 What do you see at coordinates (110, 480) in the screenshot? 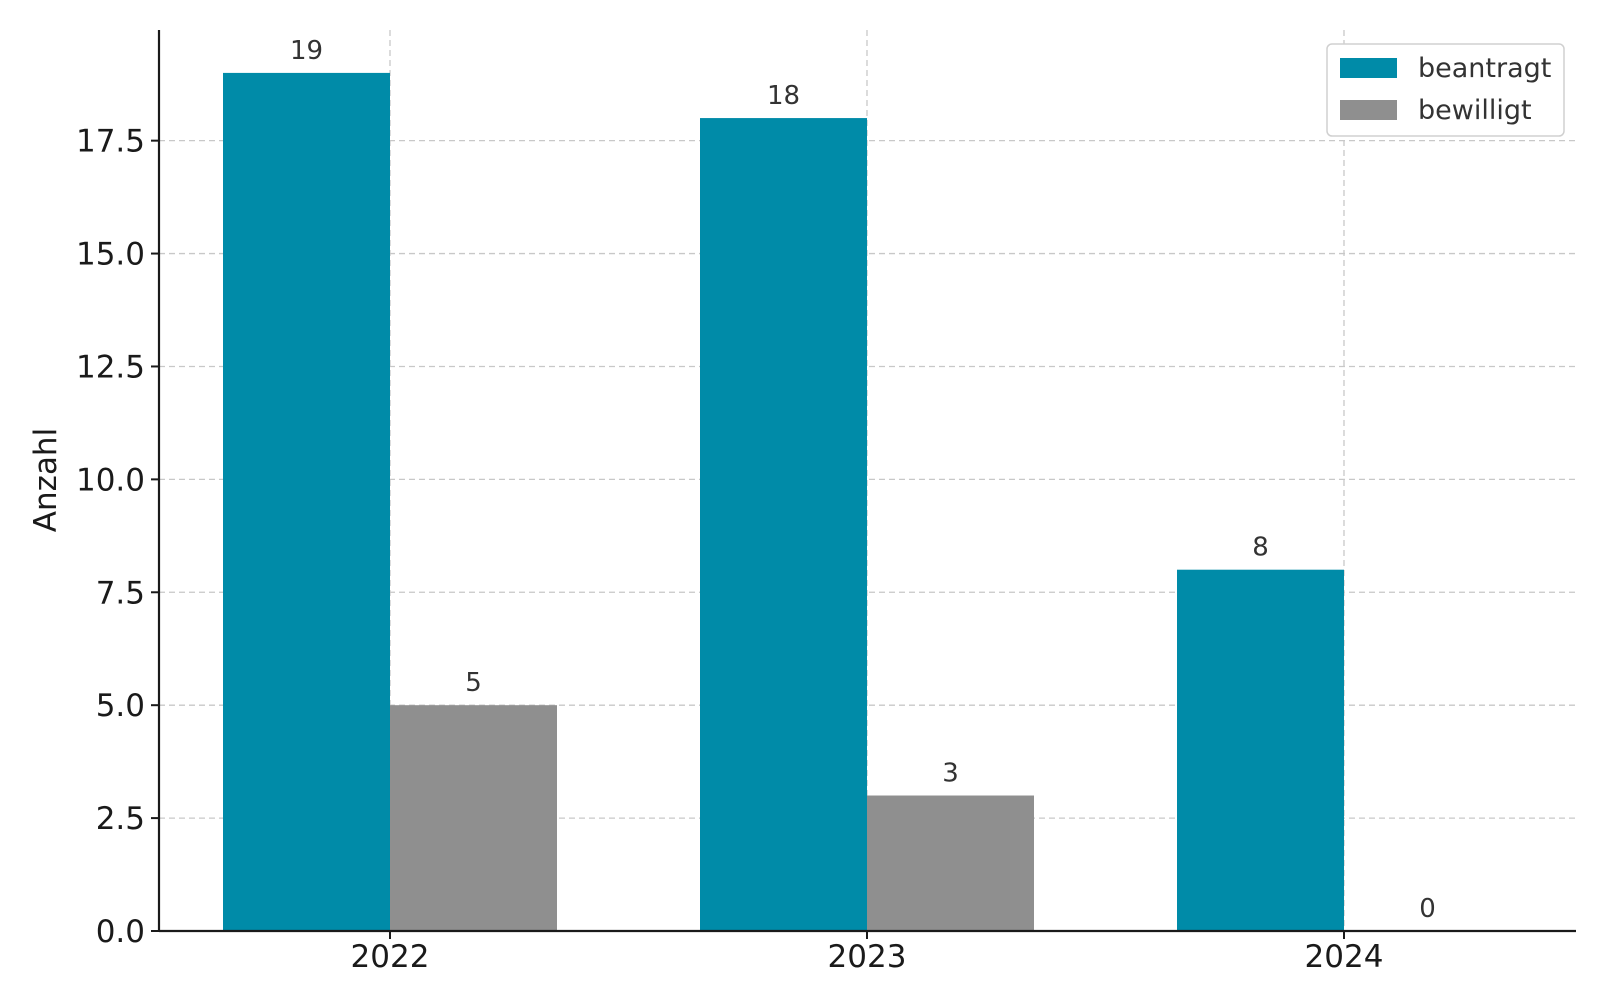
I see `y-tick-label-4: 10.0` at bounding box center [110, 480].